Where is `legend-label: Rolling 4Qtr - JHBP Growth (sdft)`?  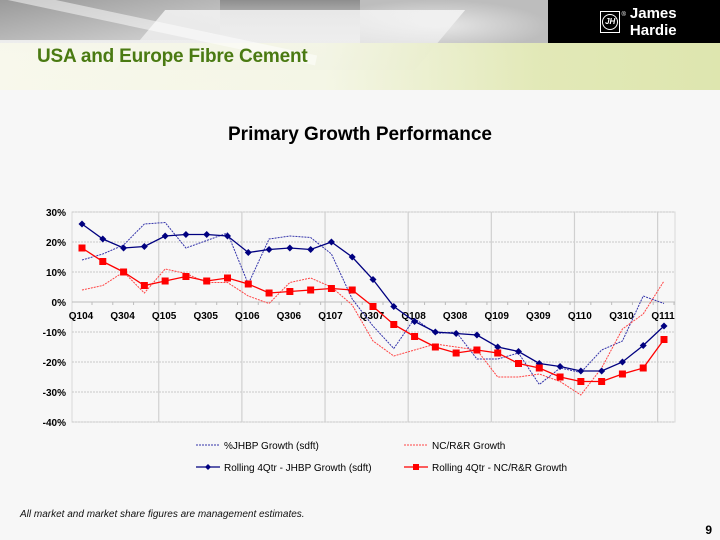 legend-label: Rolling 4Qtr - JHBP Growth (sdft) is located at coordinates (298, 468).